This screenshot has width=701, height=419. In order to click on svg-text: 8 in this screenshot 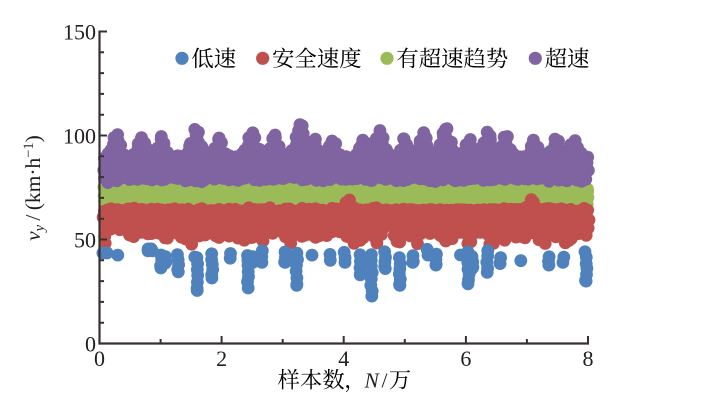, I will do `click(588, 358)`.